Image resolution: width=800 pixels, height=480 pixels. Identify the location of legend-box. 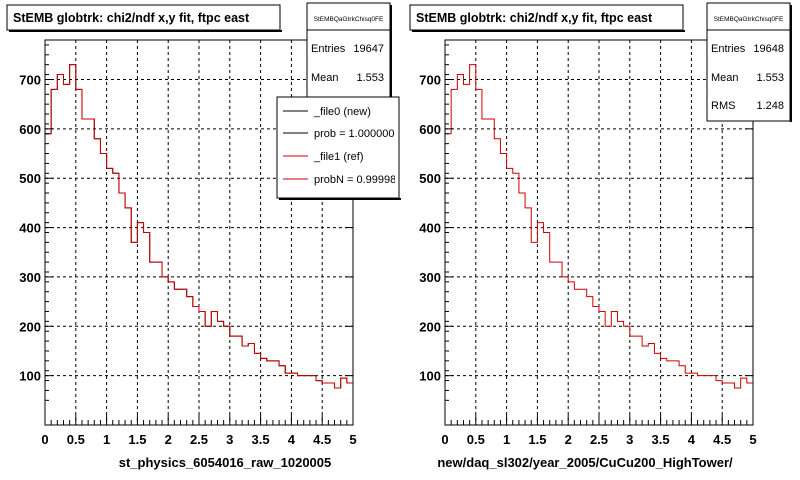
(338, 147).